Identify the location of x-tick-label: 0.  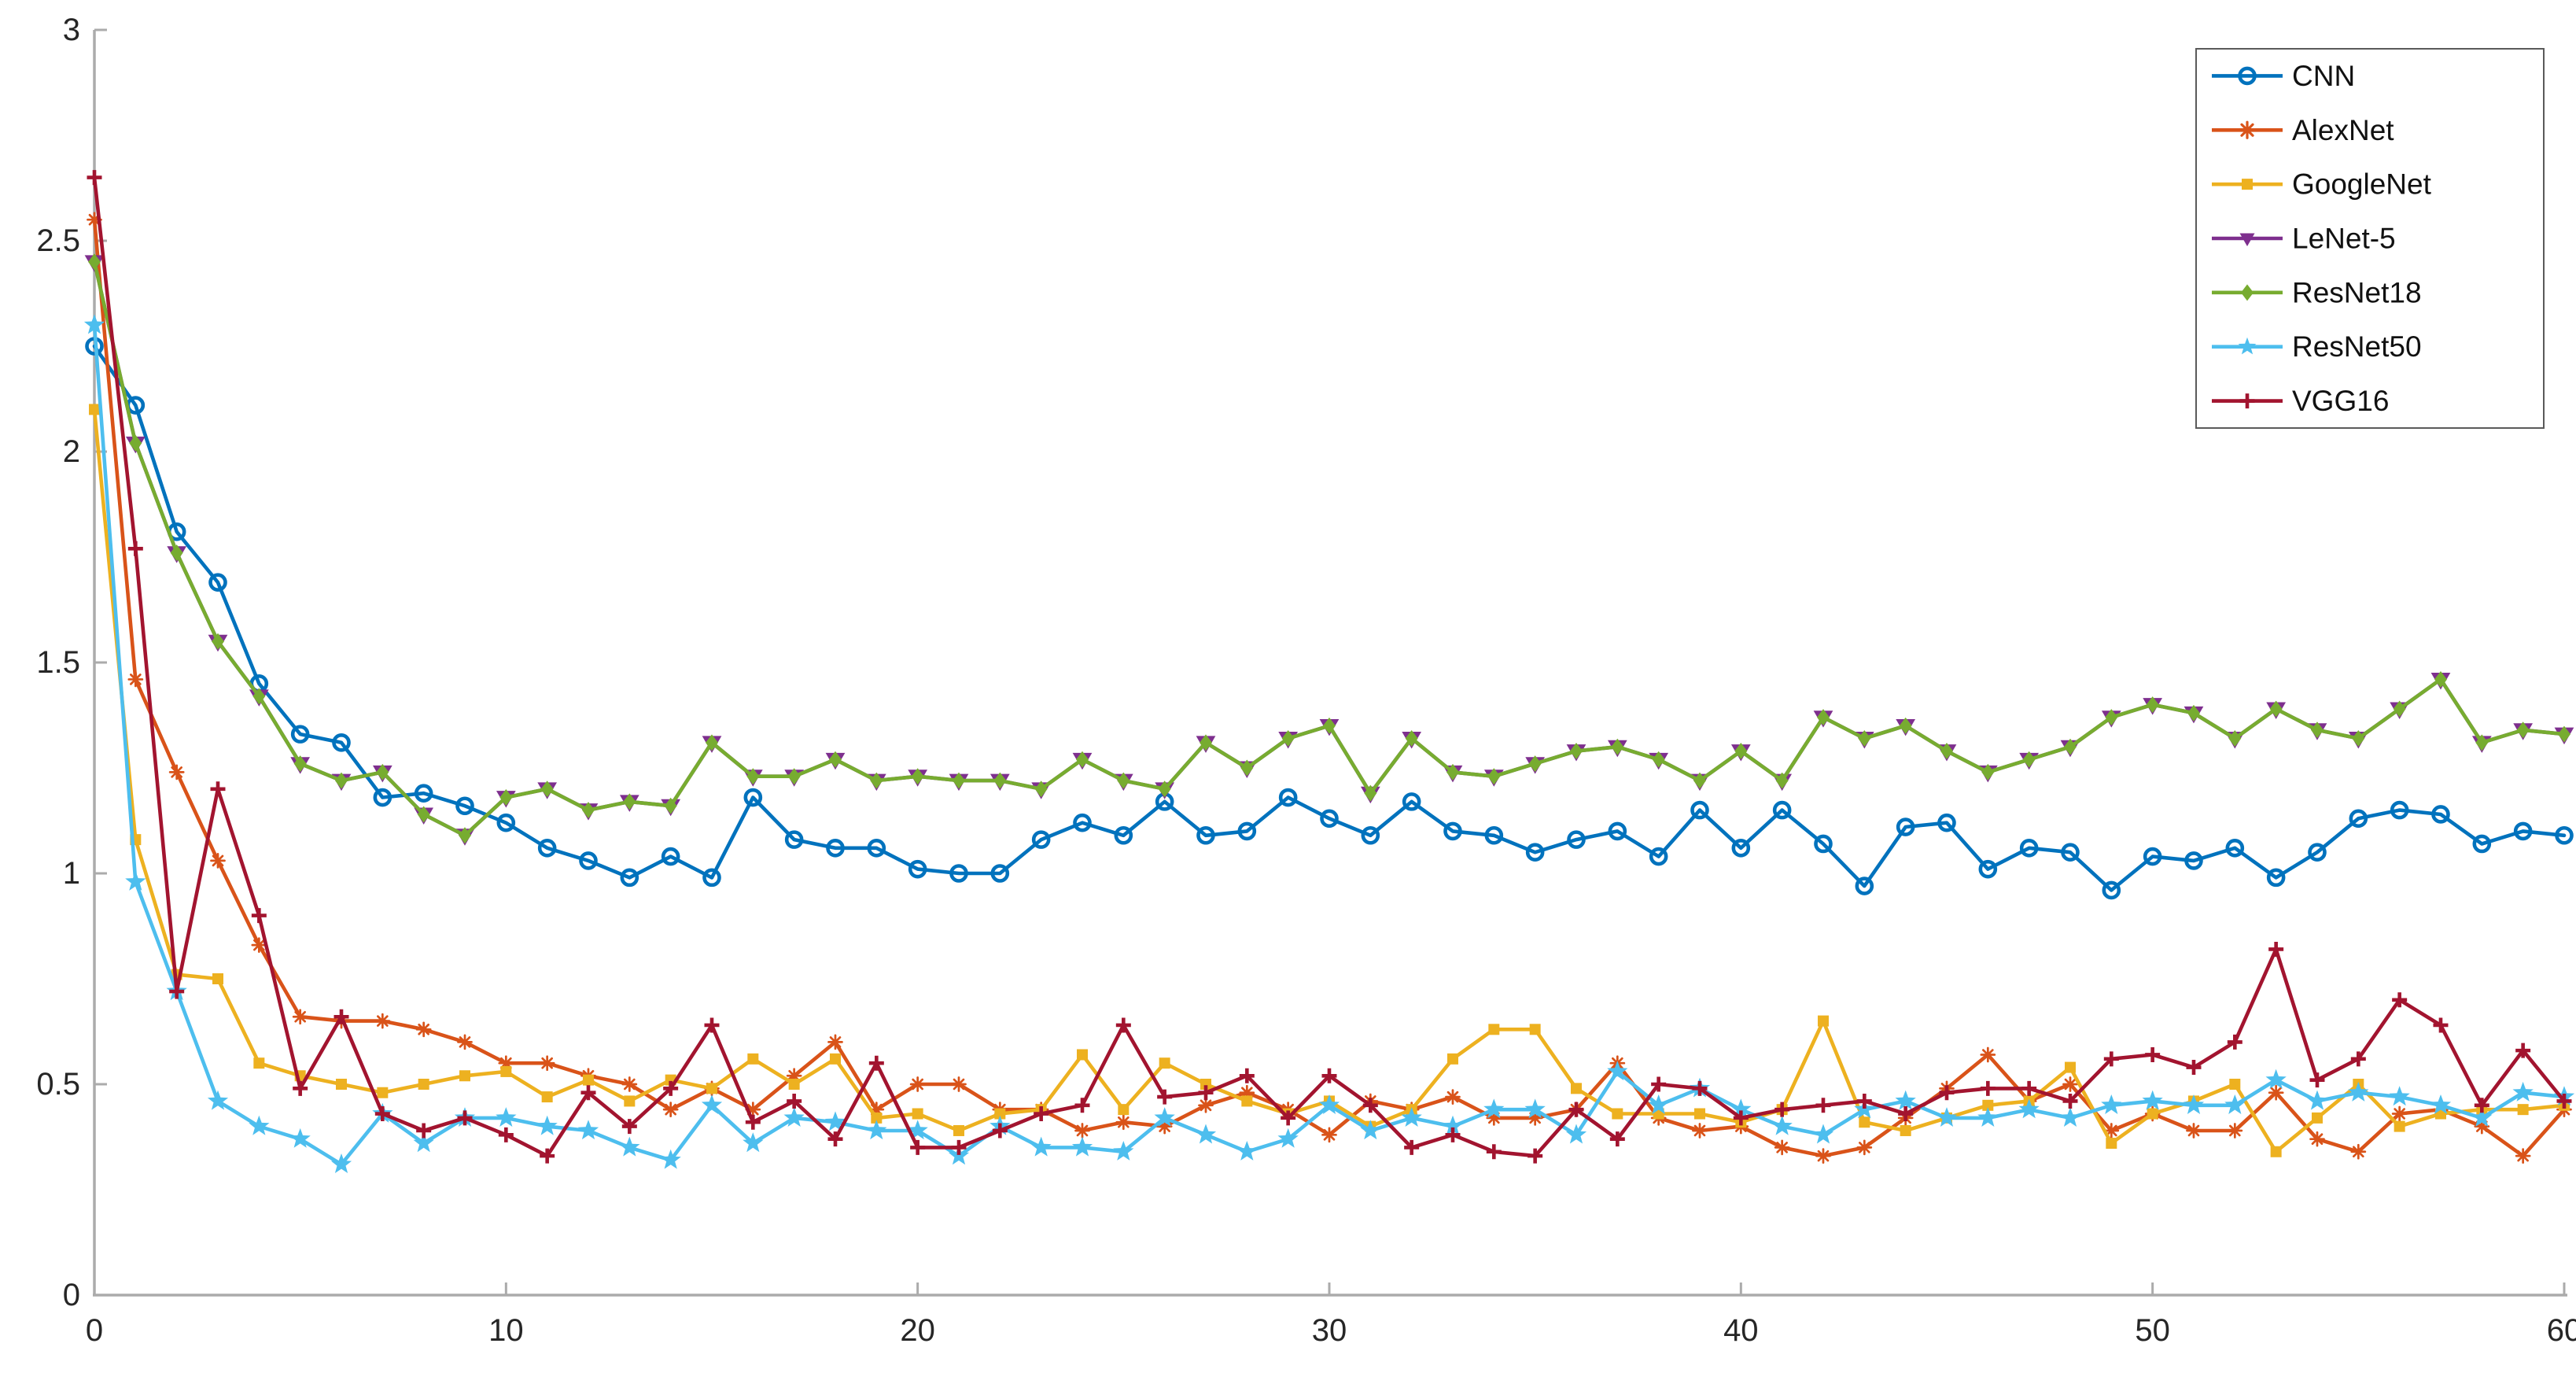
(94, 1330).